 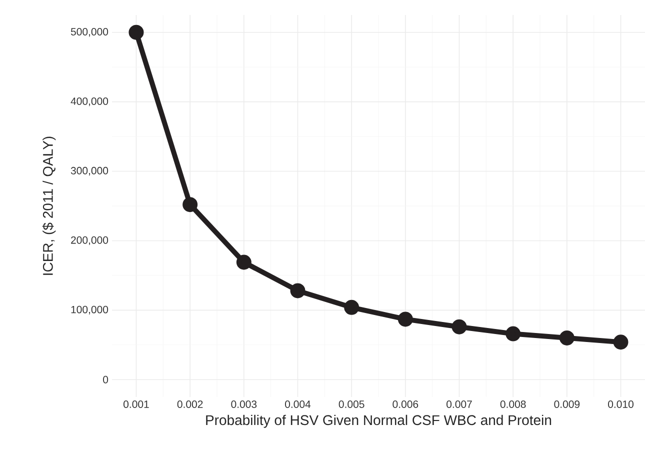 I want to click on x-tick-label: 0.001, so click(x=136, y=404).